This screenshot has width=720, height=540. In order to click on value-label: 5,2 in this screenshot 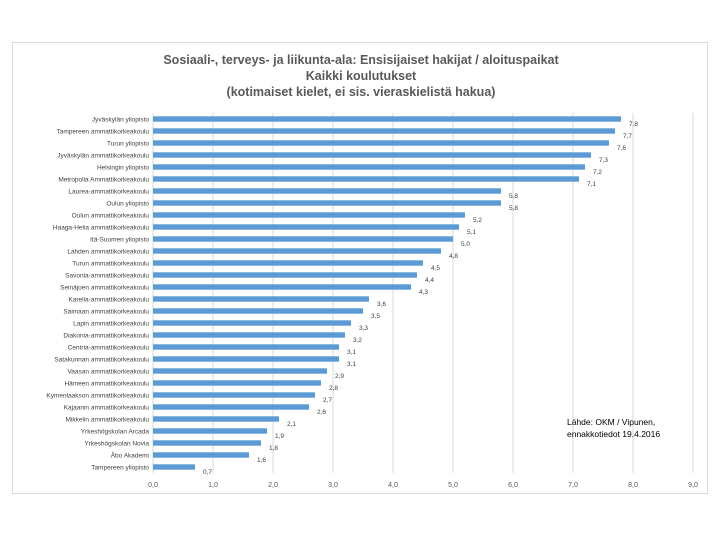, I will do `click(477, 220)`.